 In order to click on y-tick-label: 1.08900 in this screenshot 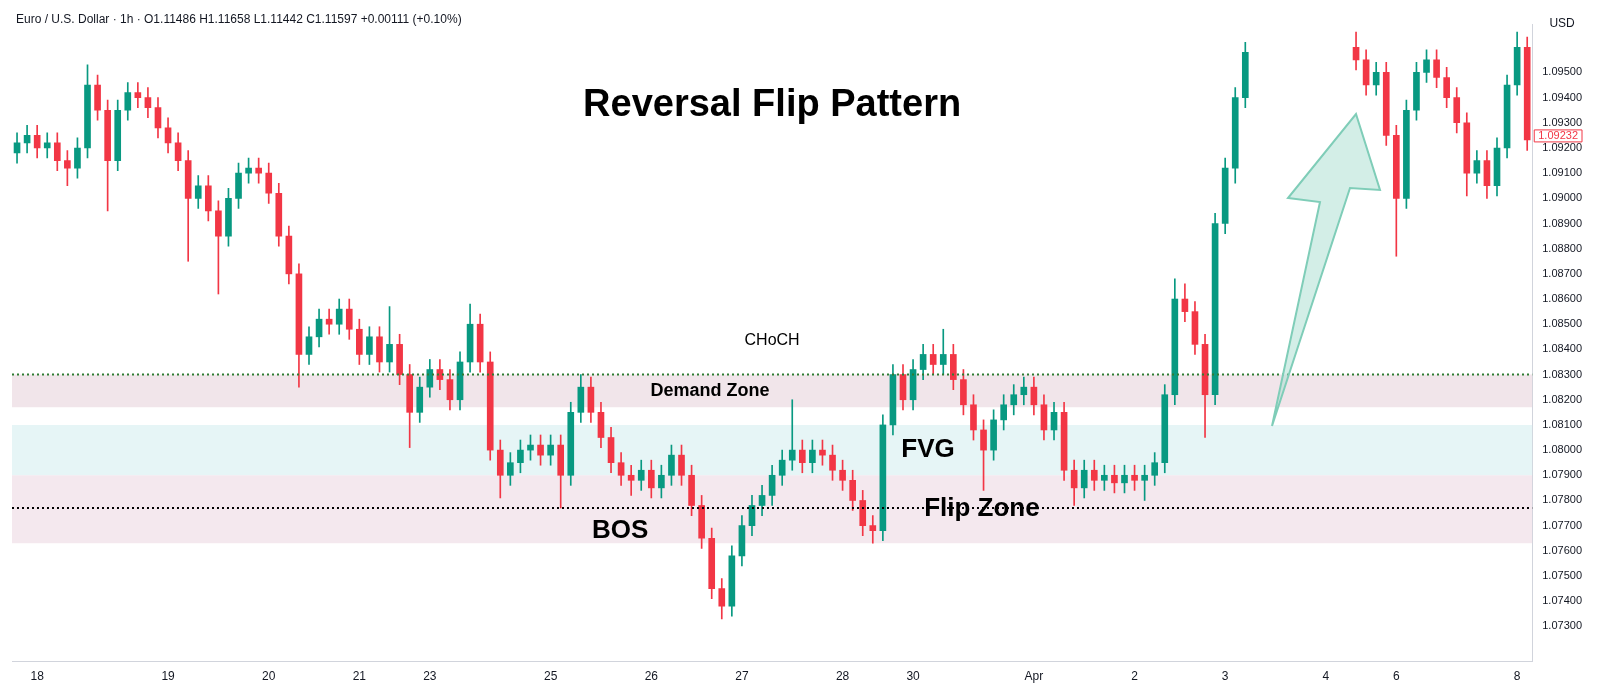, I will do `click(1562, 222)`.